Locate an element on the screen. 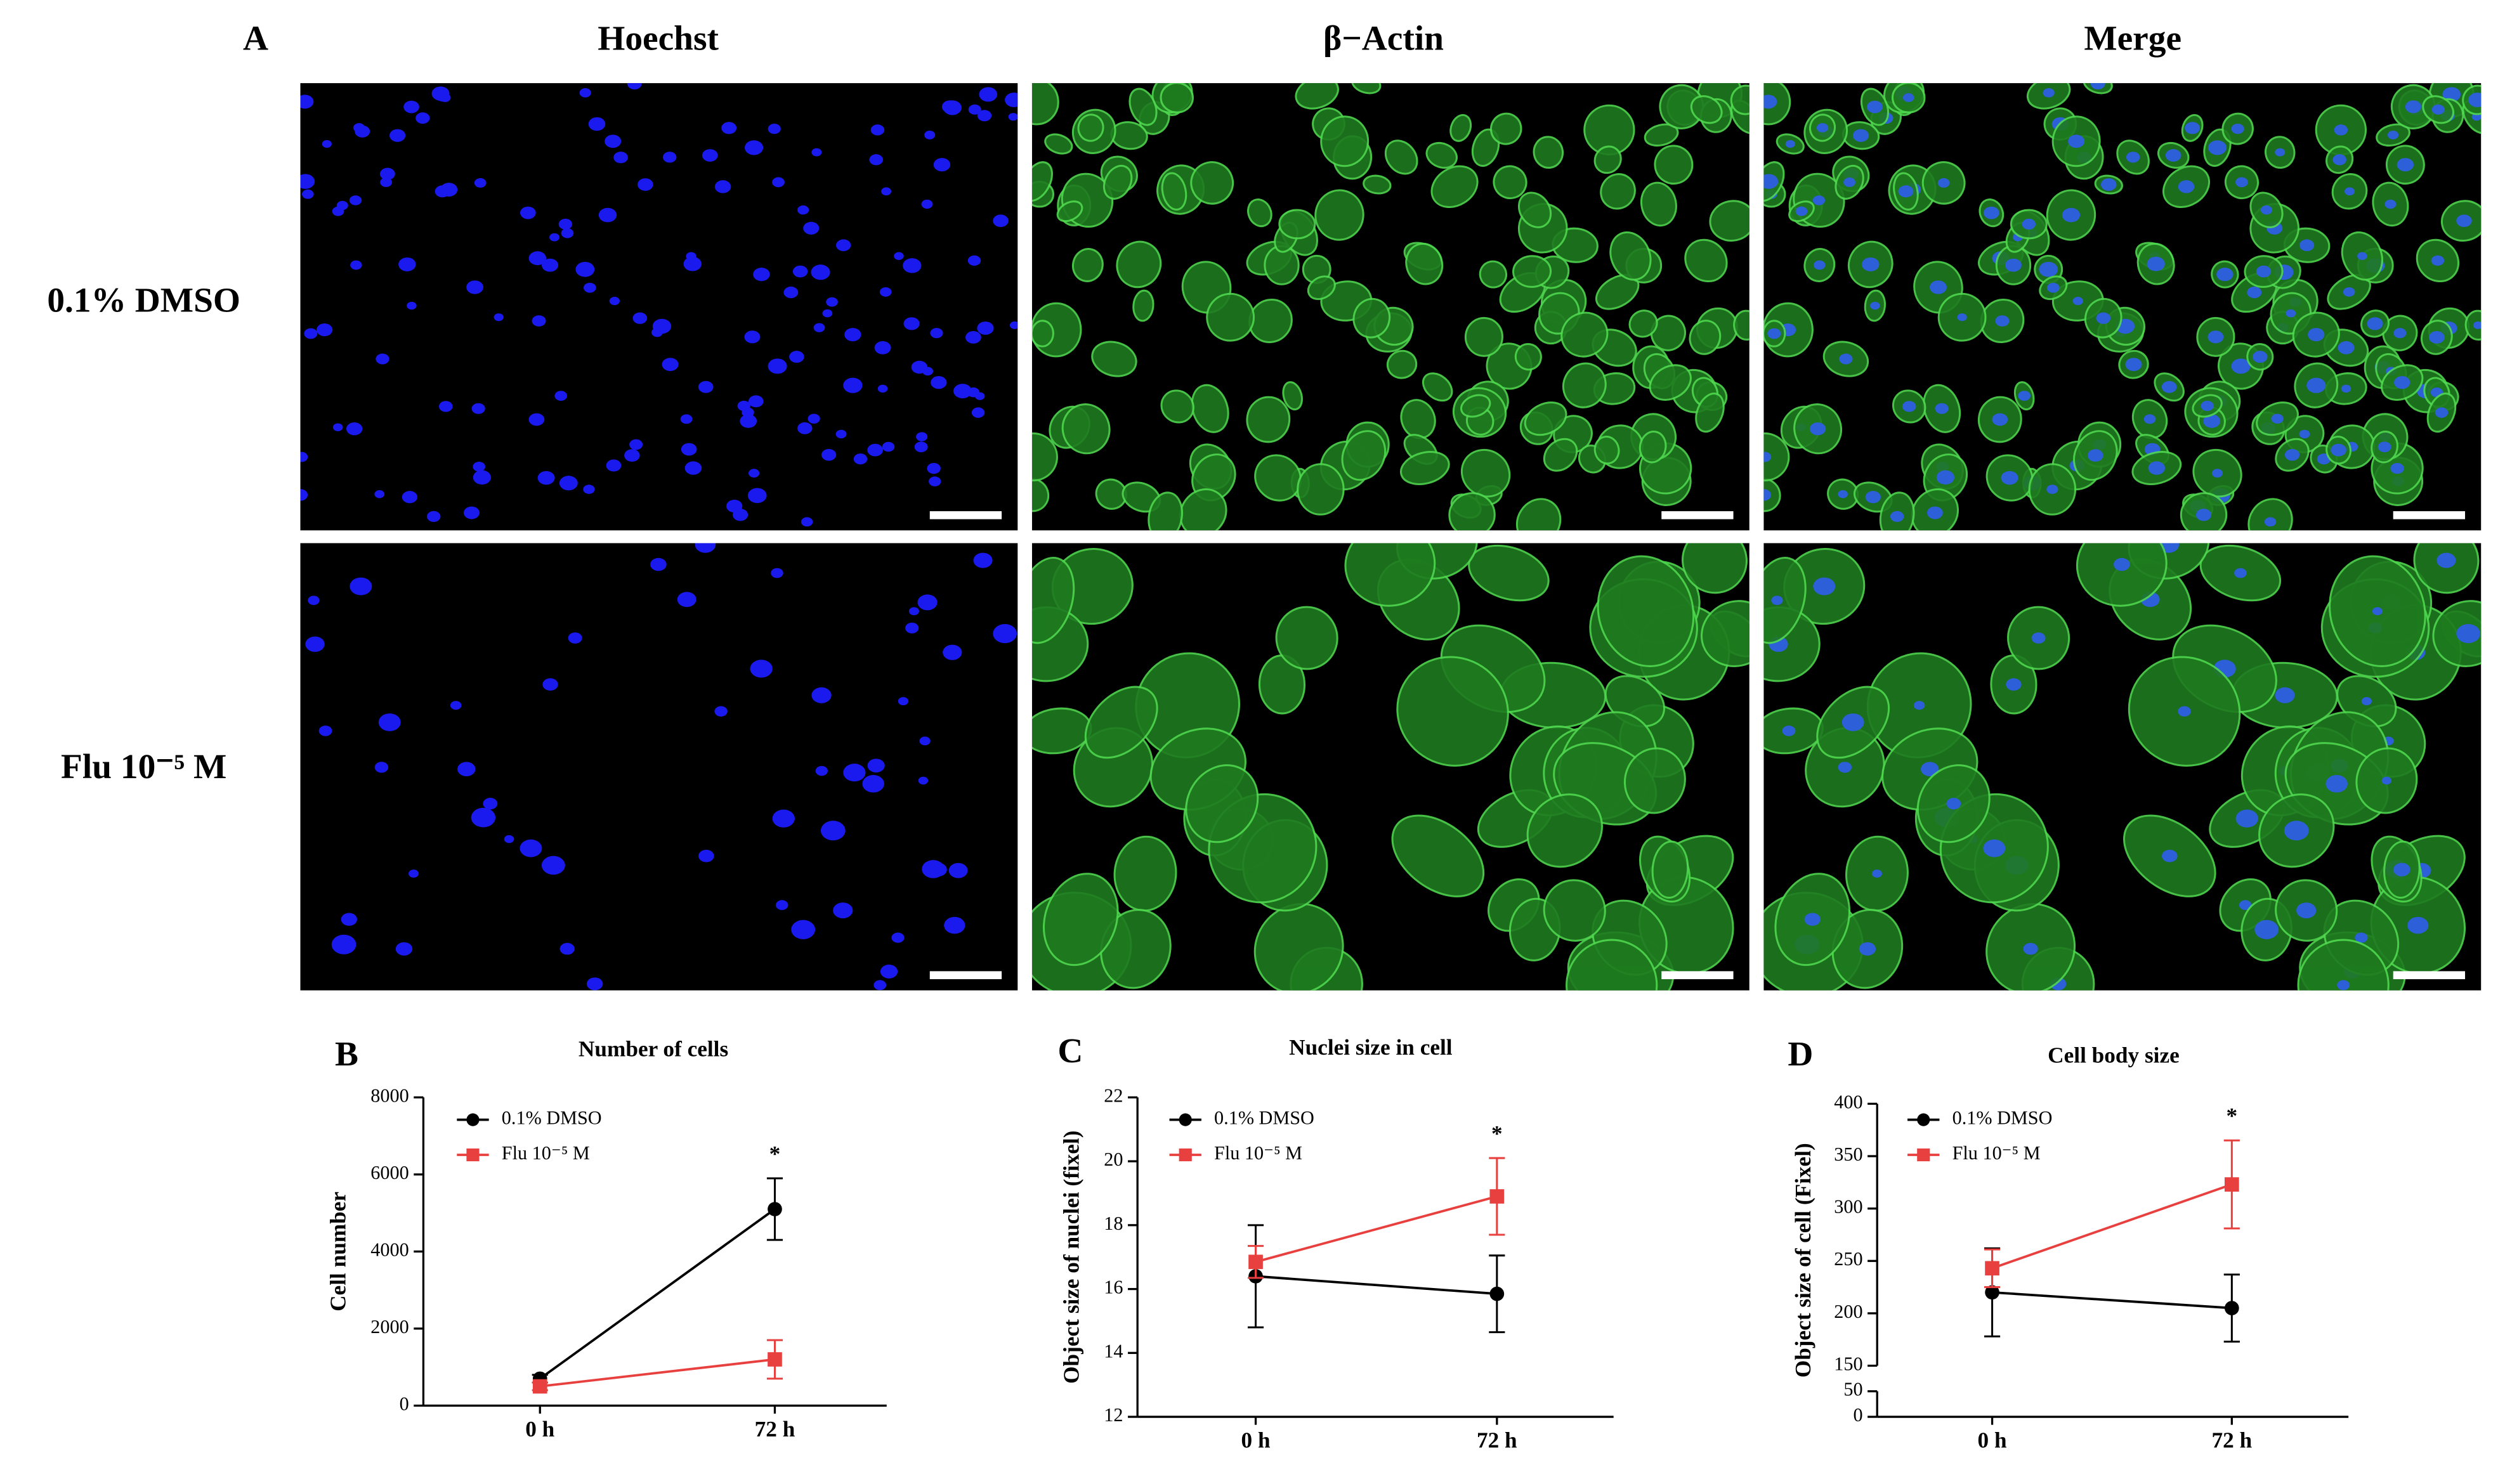 This screenshot has height=1484, width=2505. y-tick-label: 8000 is located at coordinates (389, 1095).